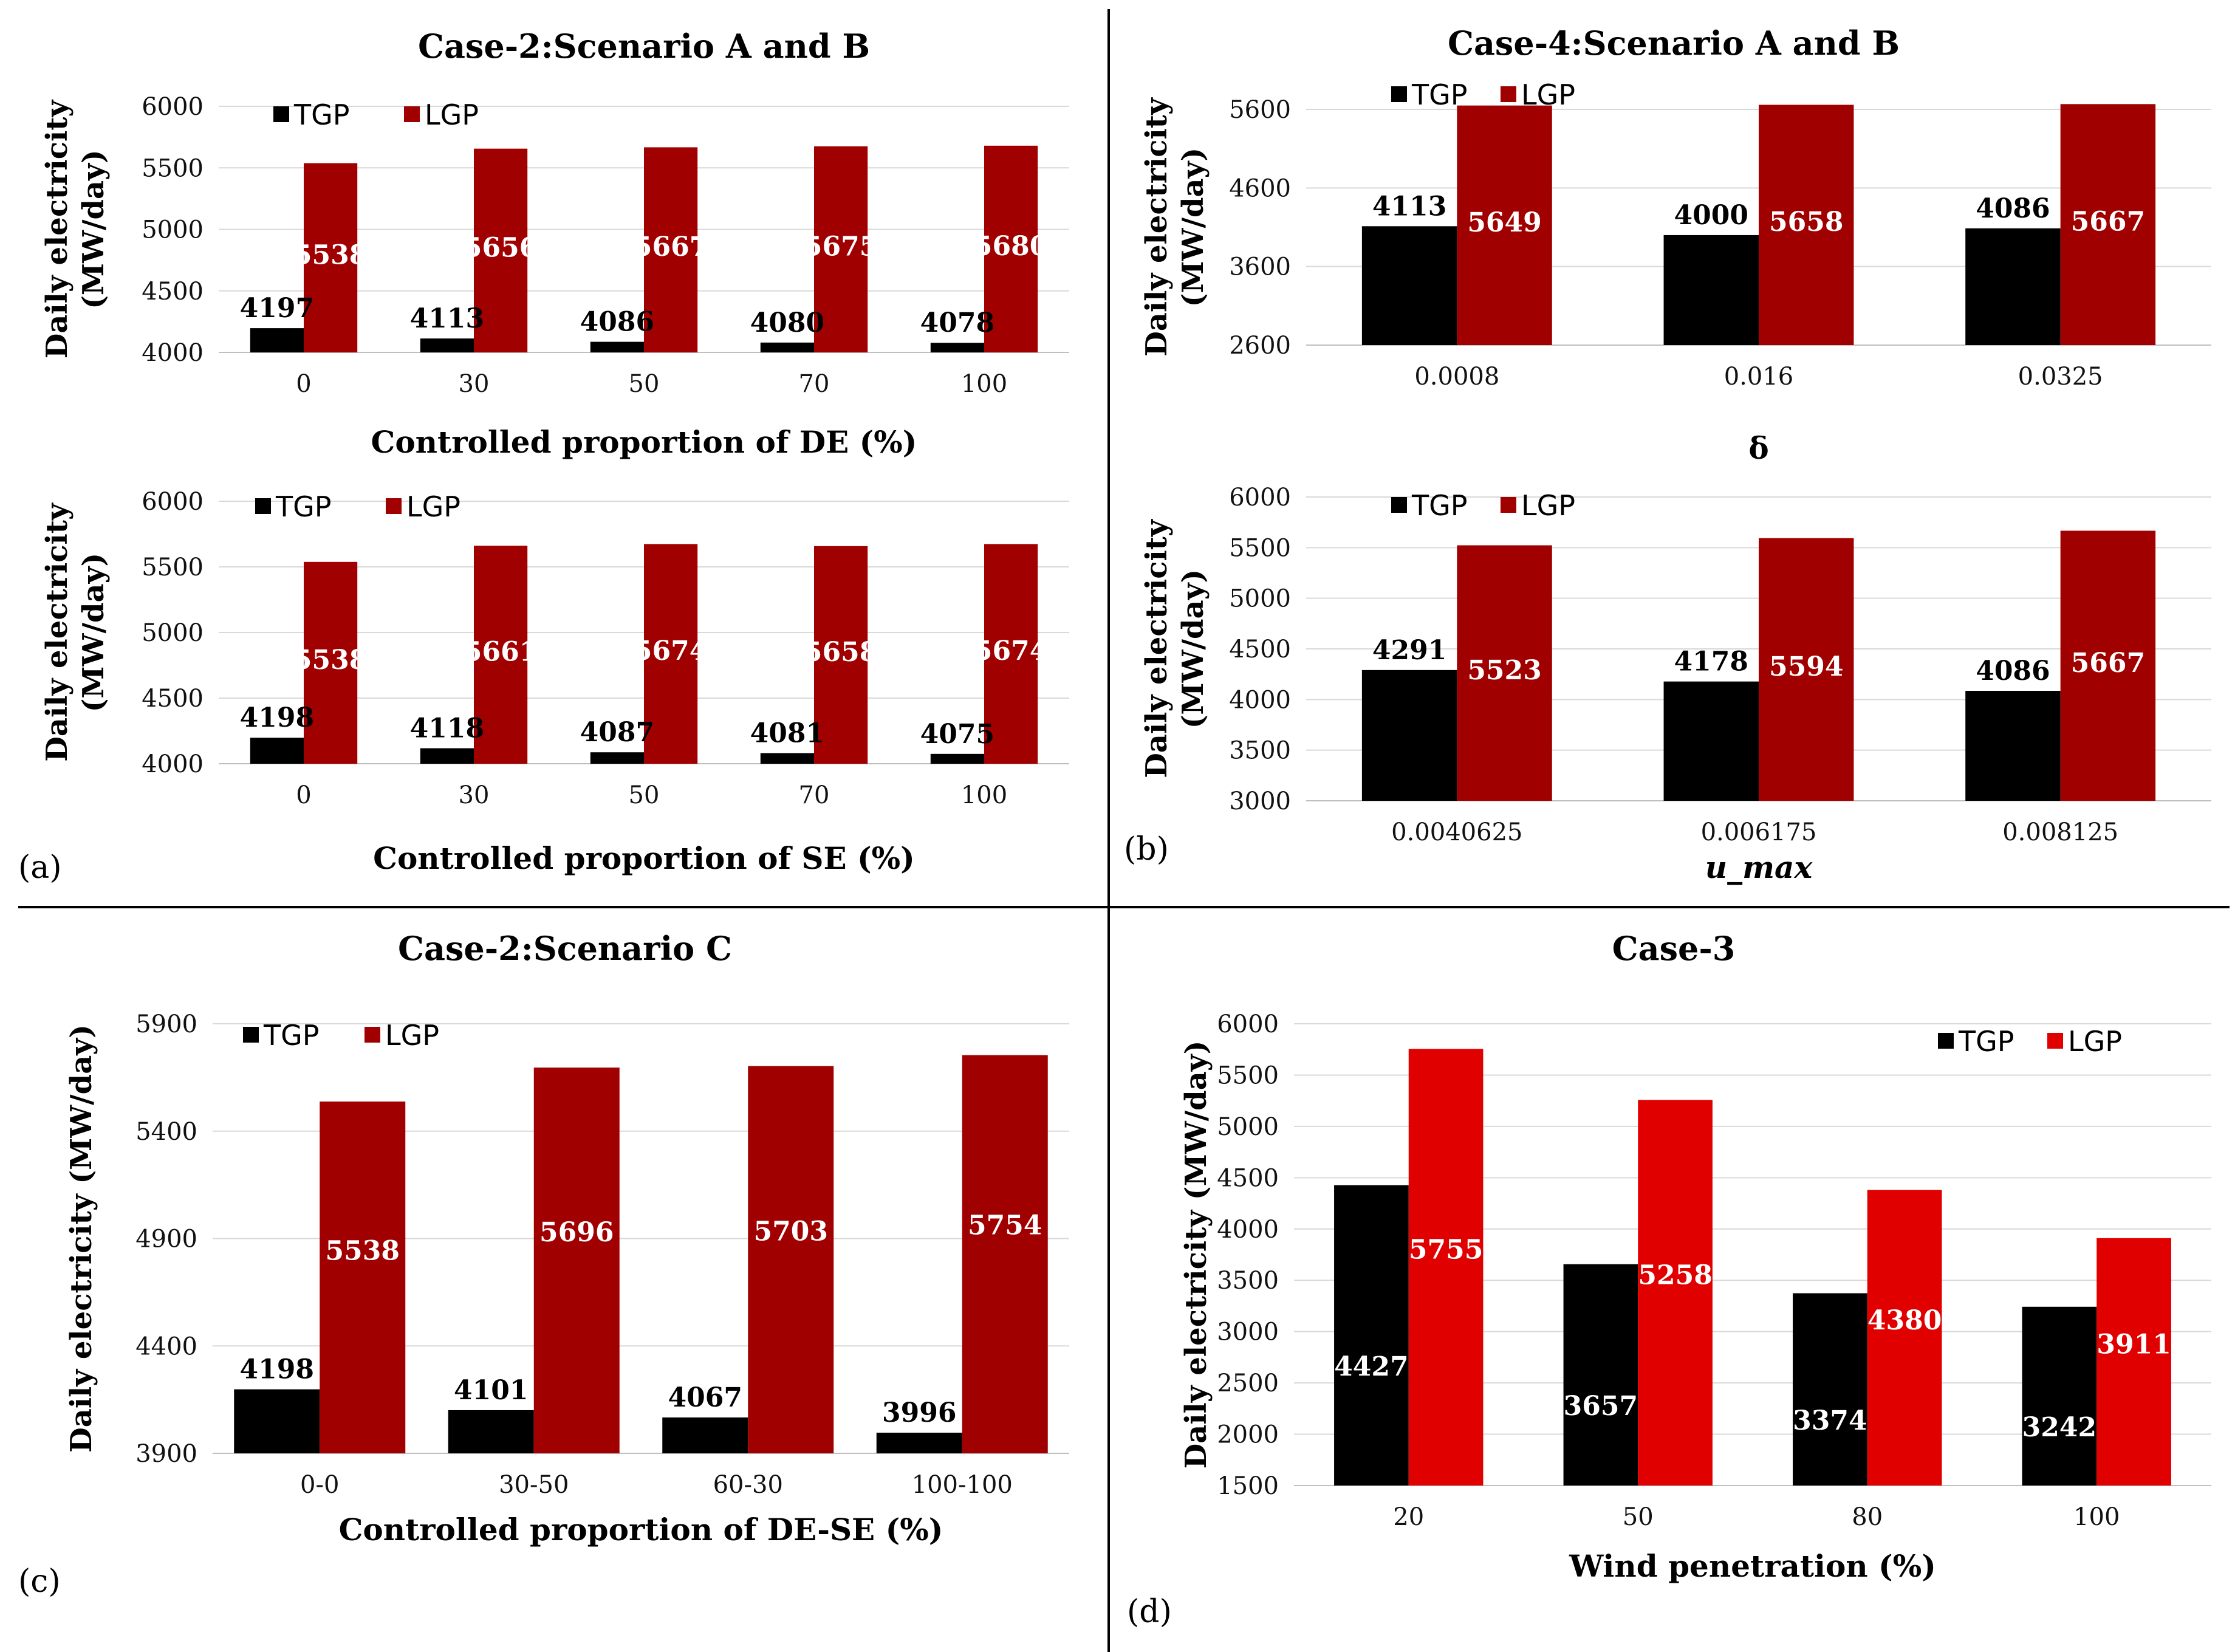  I want to click on tgp-data-label: 4086, so click(617, 322).